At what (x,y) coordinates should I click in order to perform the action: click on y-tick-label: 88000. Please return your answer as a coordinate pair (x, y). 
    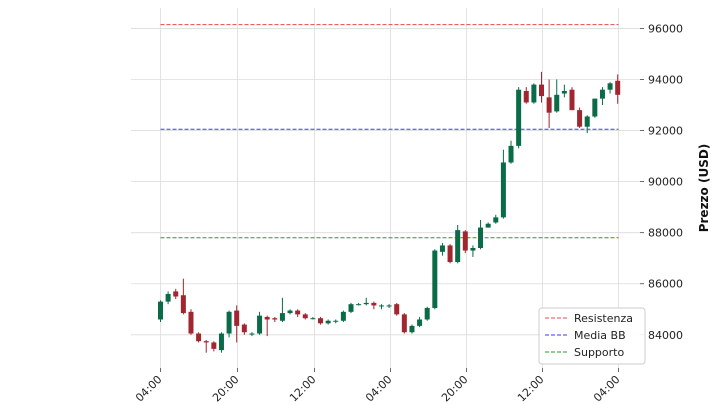
    Looking at the image, I should click on (665, 233).